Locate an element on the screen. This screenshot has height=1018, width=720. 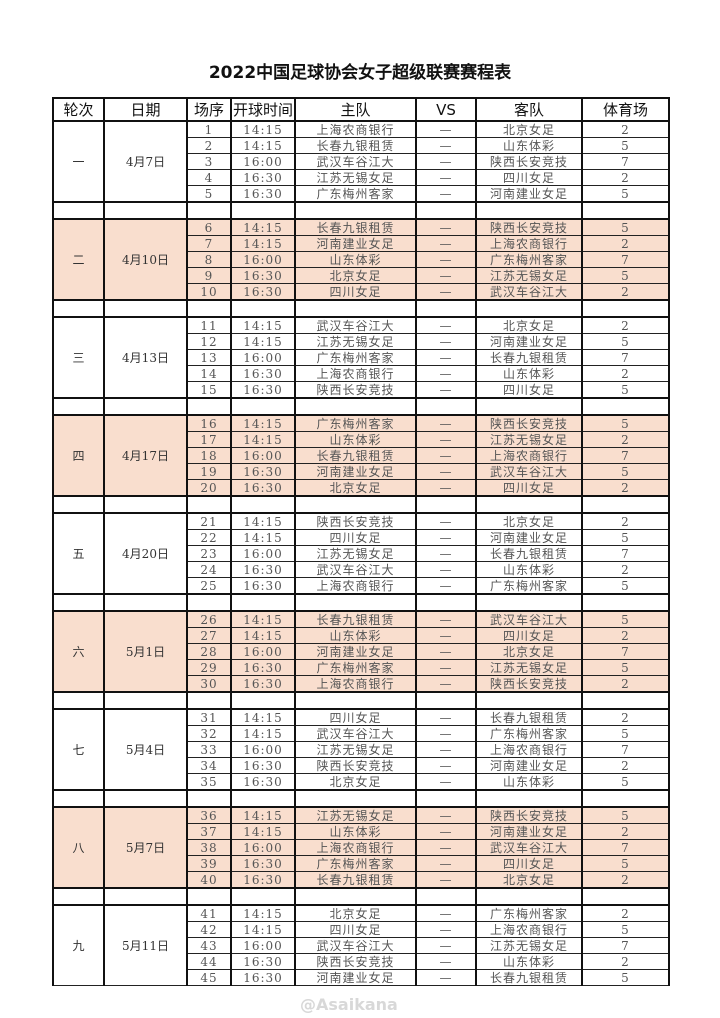
home-team-cell: 山东体彩 is located at coordinates (355, 439).